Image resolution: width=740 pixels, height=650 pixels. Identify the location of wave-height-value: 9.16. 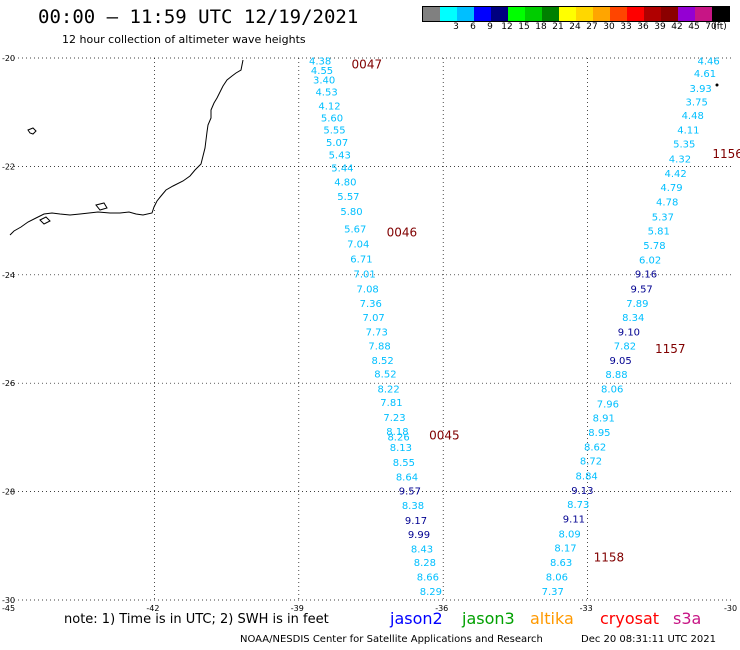
(646, 275).